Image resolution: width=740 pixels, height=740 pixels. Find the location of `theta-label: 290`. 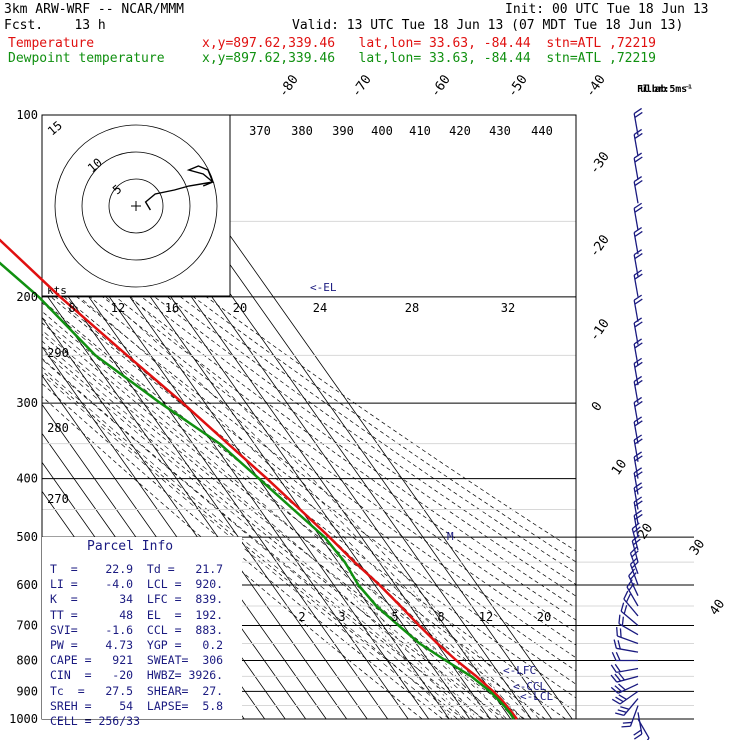

theta-label: 290 is located at coordinates (58, 353).